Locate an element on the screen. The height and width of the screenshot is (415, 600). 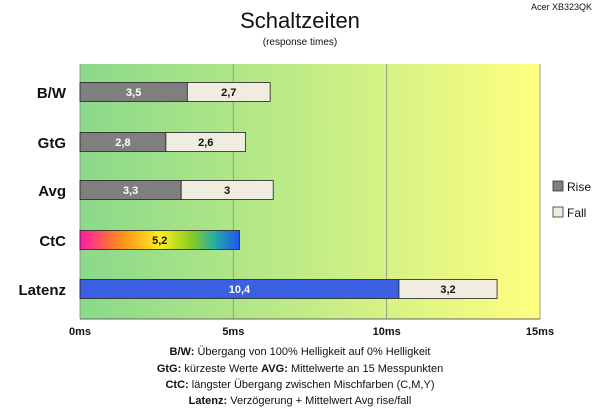
bar-fall-label: 2,7 is located at coordinates (228, 93).